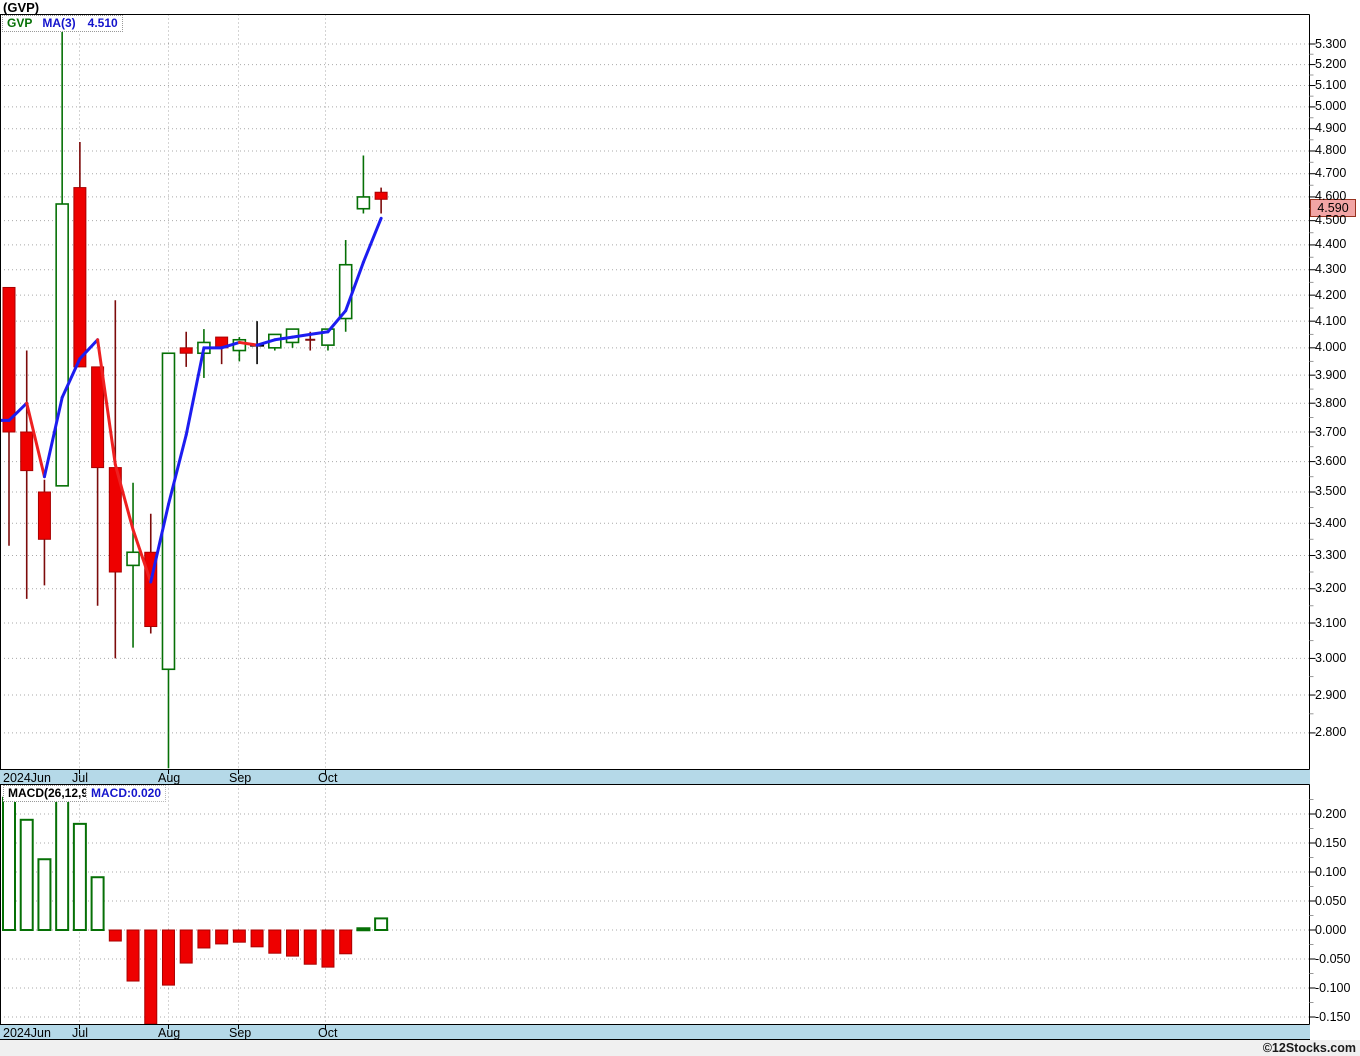 The width and height of the screenshot is (1360, 1056). I want to click on main-chart-legend: GVP MA(3) 4.510, so click(62, 23).